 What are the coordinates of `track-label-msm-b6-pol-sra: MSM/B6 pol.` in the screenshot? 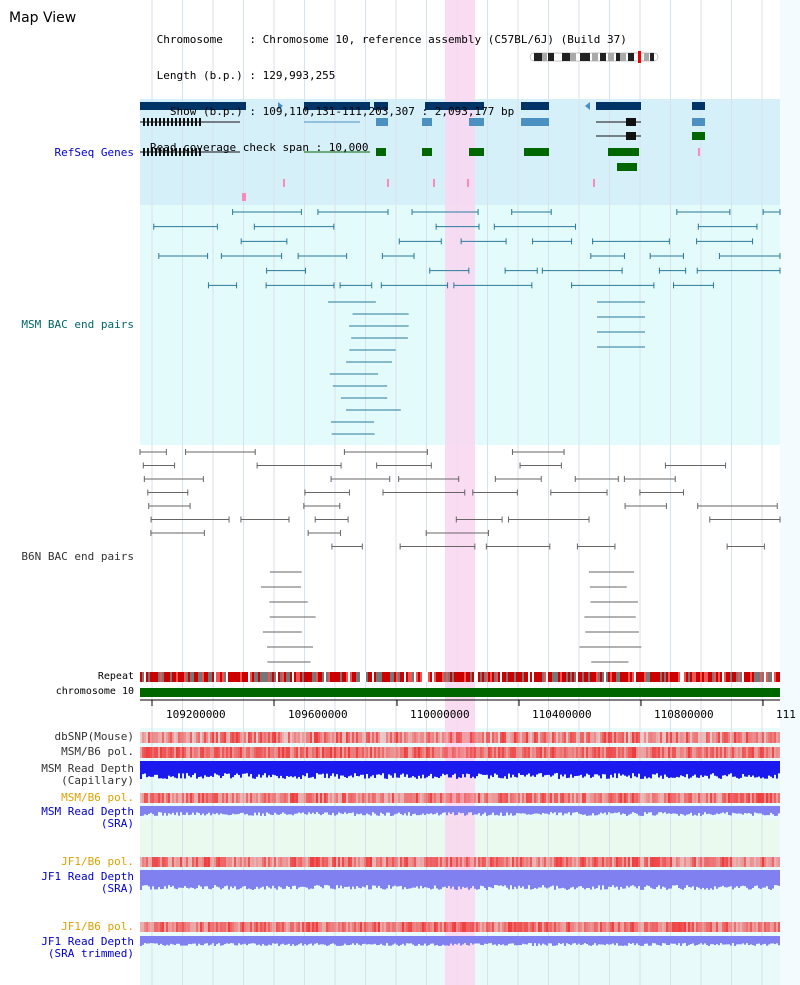 It's located at (97, 797).